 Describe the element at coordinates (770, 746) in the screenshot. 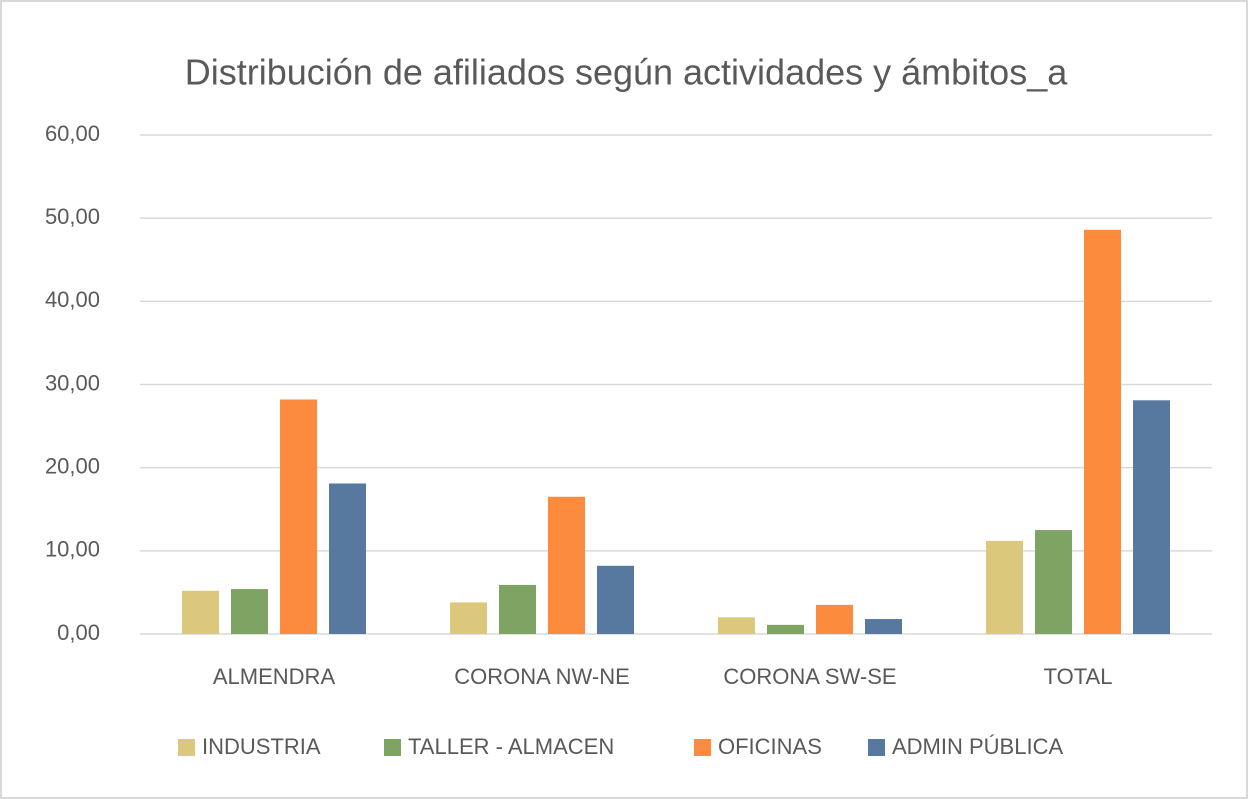

I see `legend-label: OFICINAS` at that location.